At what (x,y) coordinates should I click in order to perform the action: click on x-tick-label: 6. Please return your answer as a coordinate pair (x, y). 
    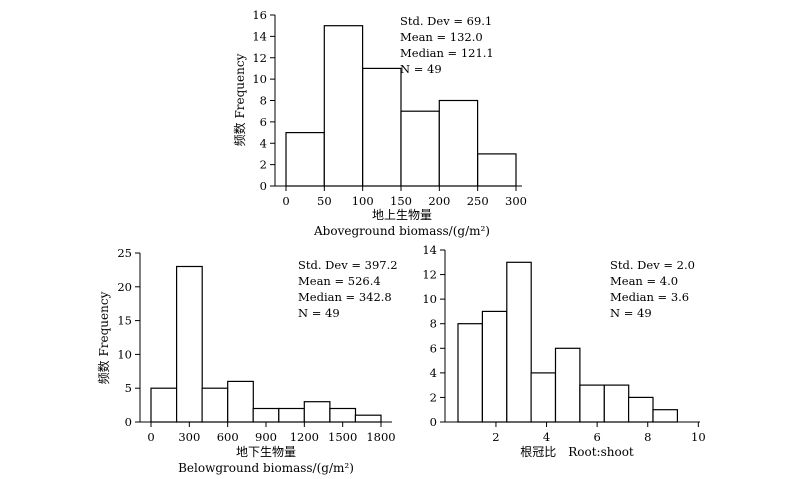
    Looking at the image, I should click on (596, 437).